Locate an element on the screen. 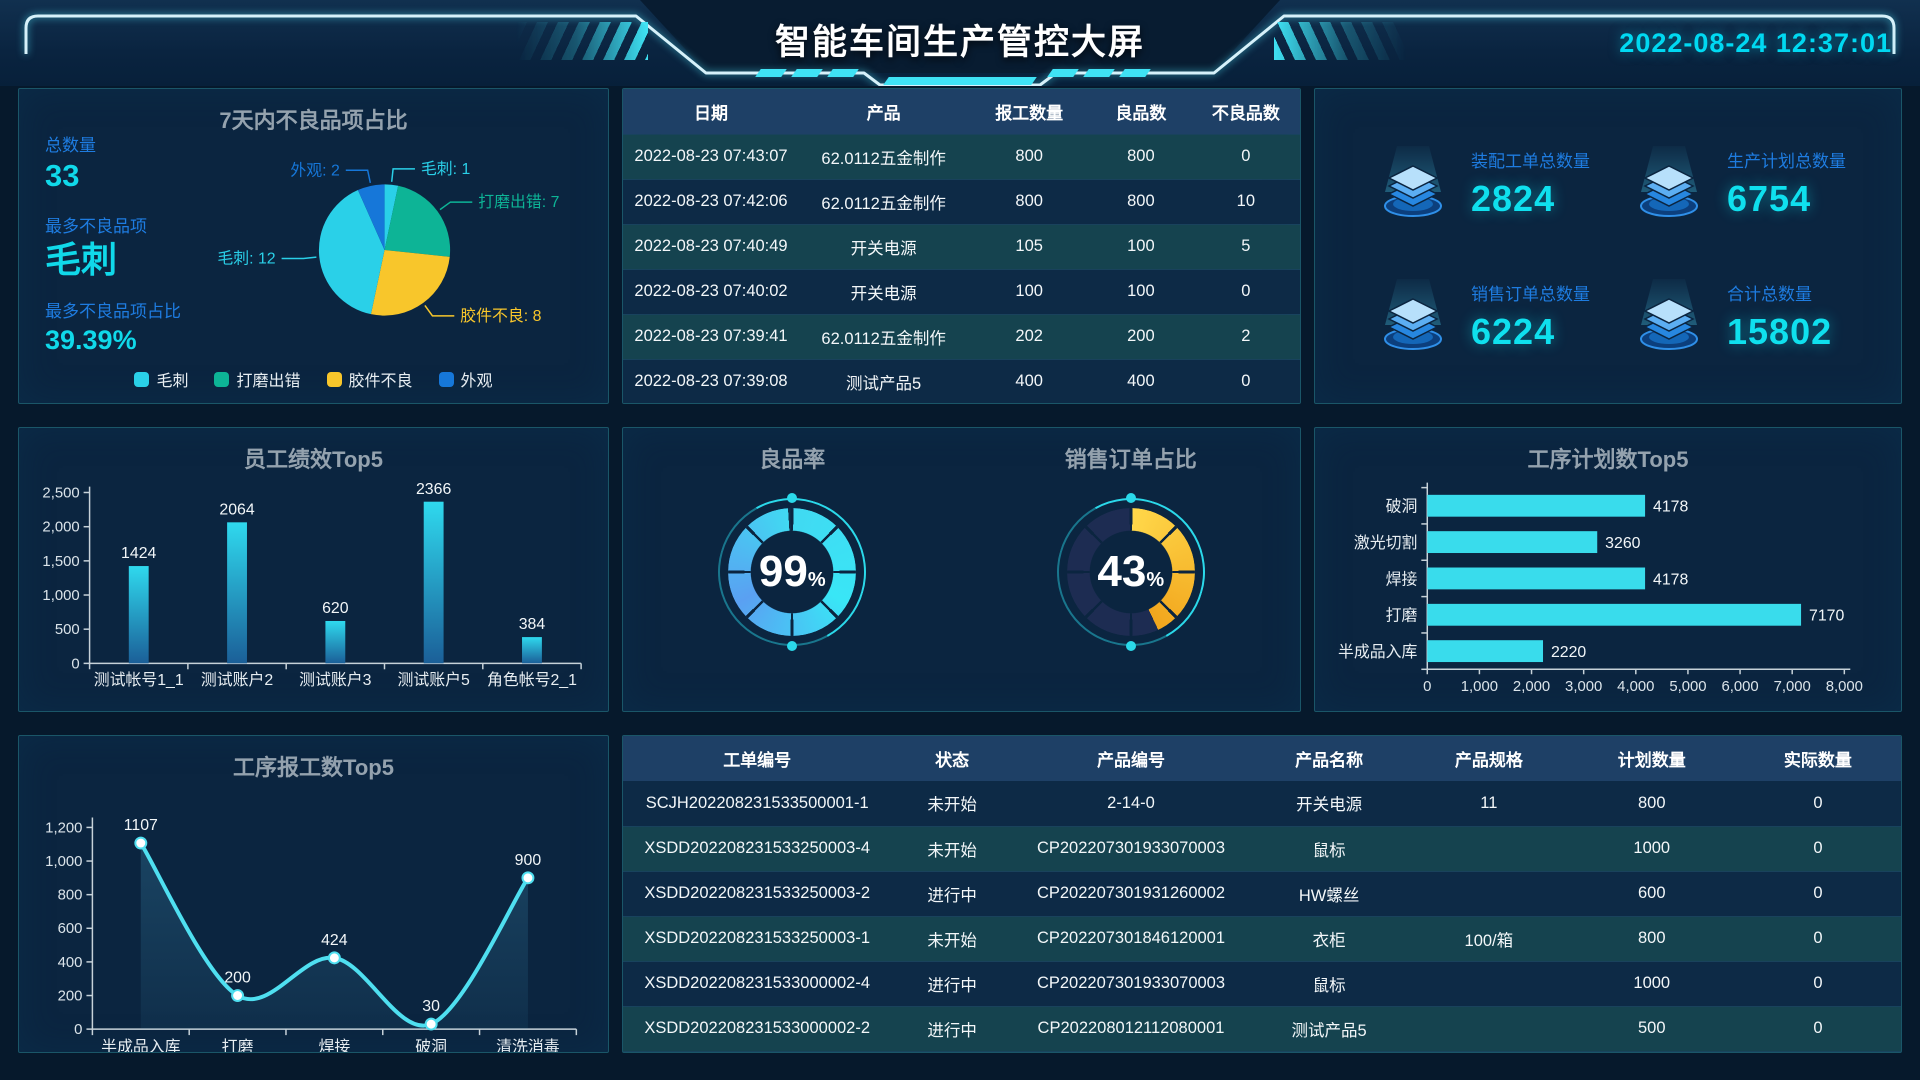 The image size is (1920, 1080). table-cell: 400 is located at coordinates (1141, 381).